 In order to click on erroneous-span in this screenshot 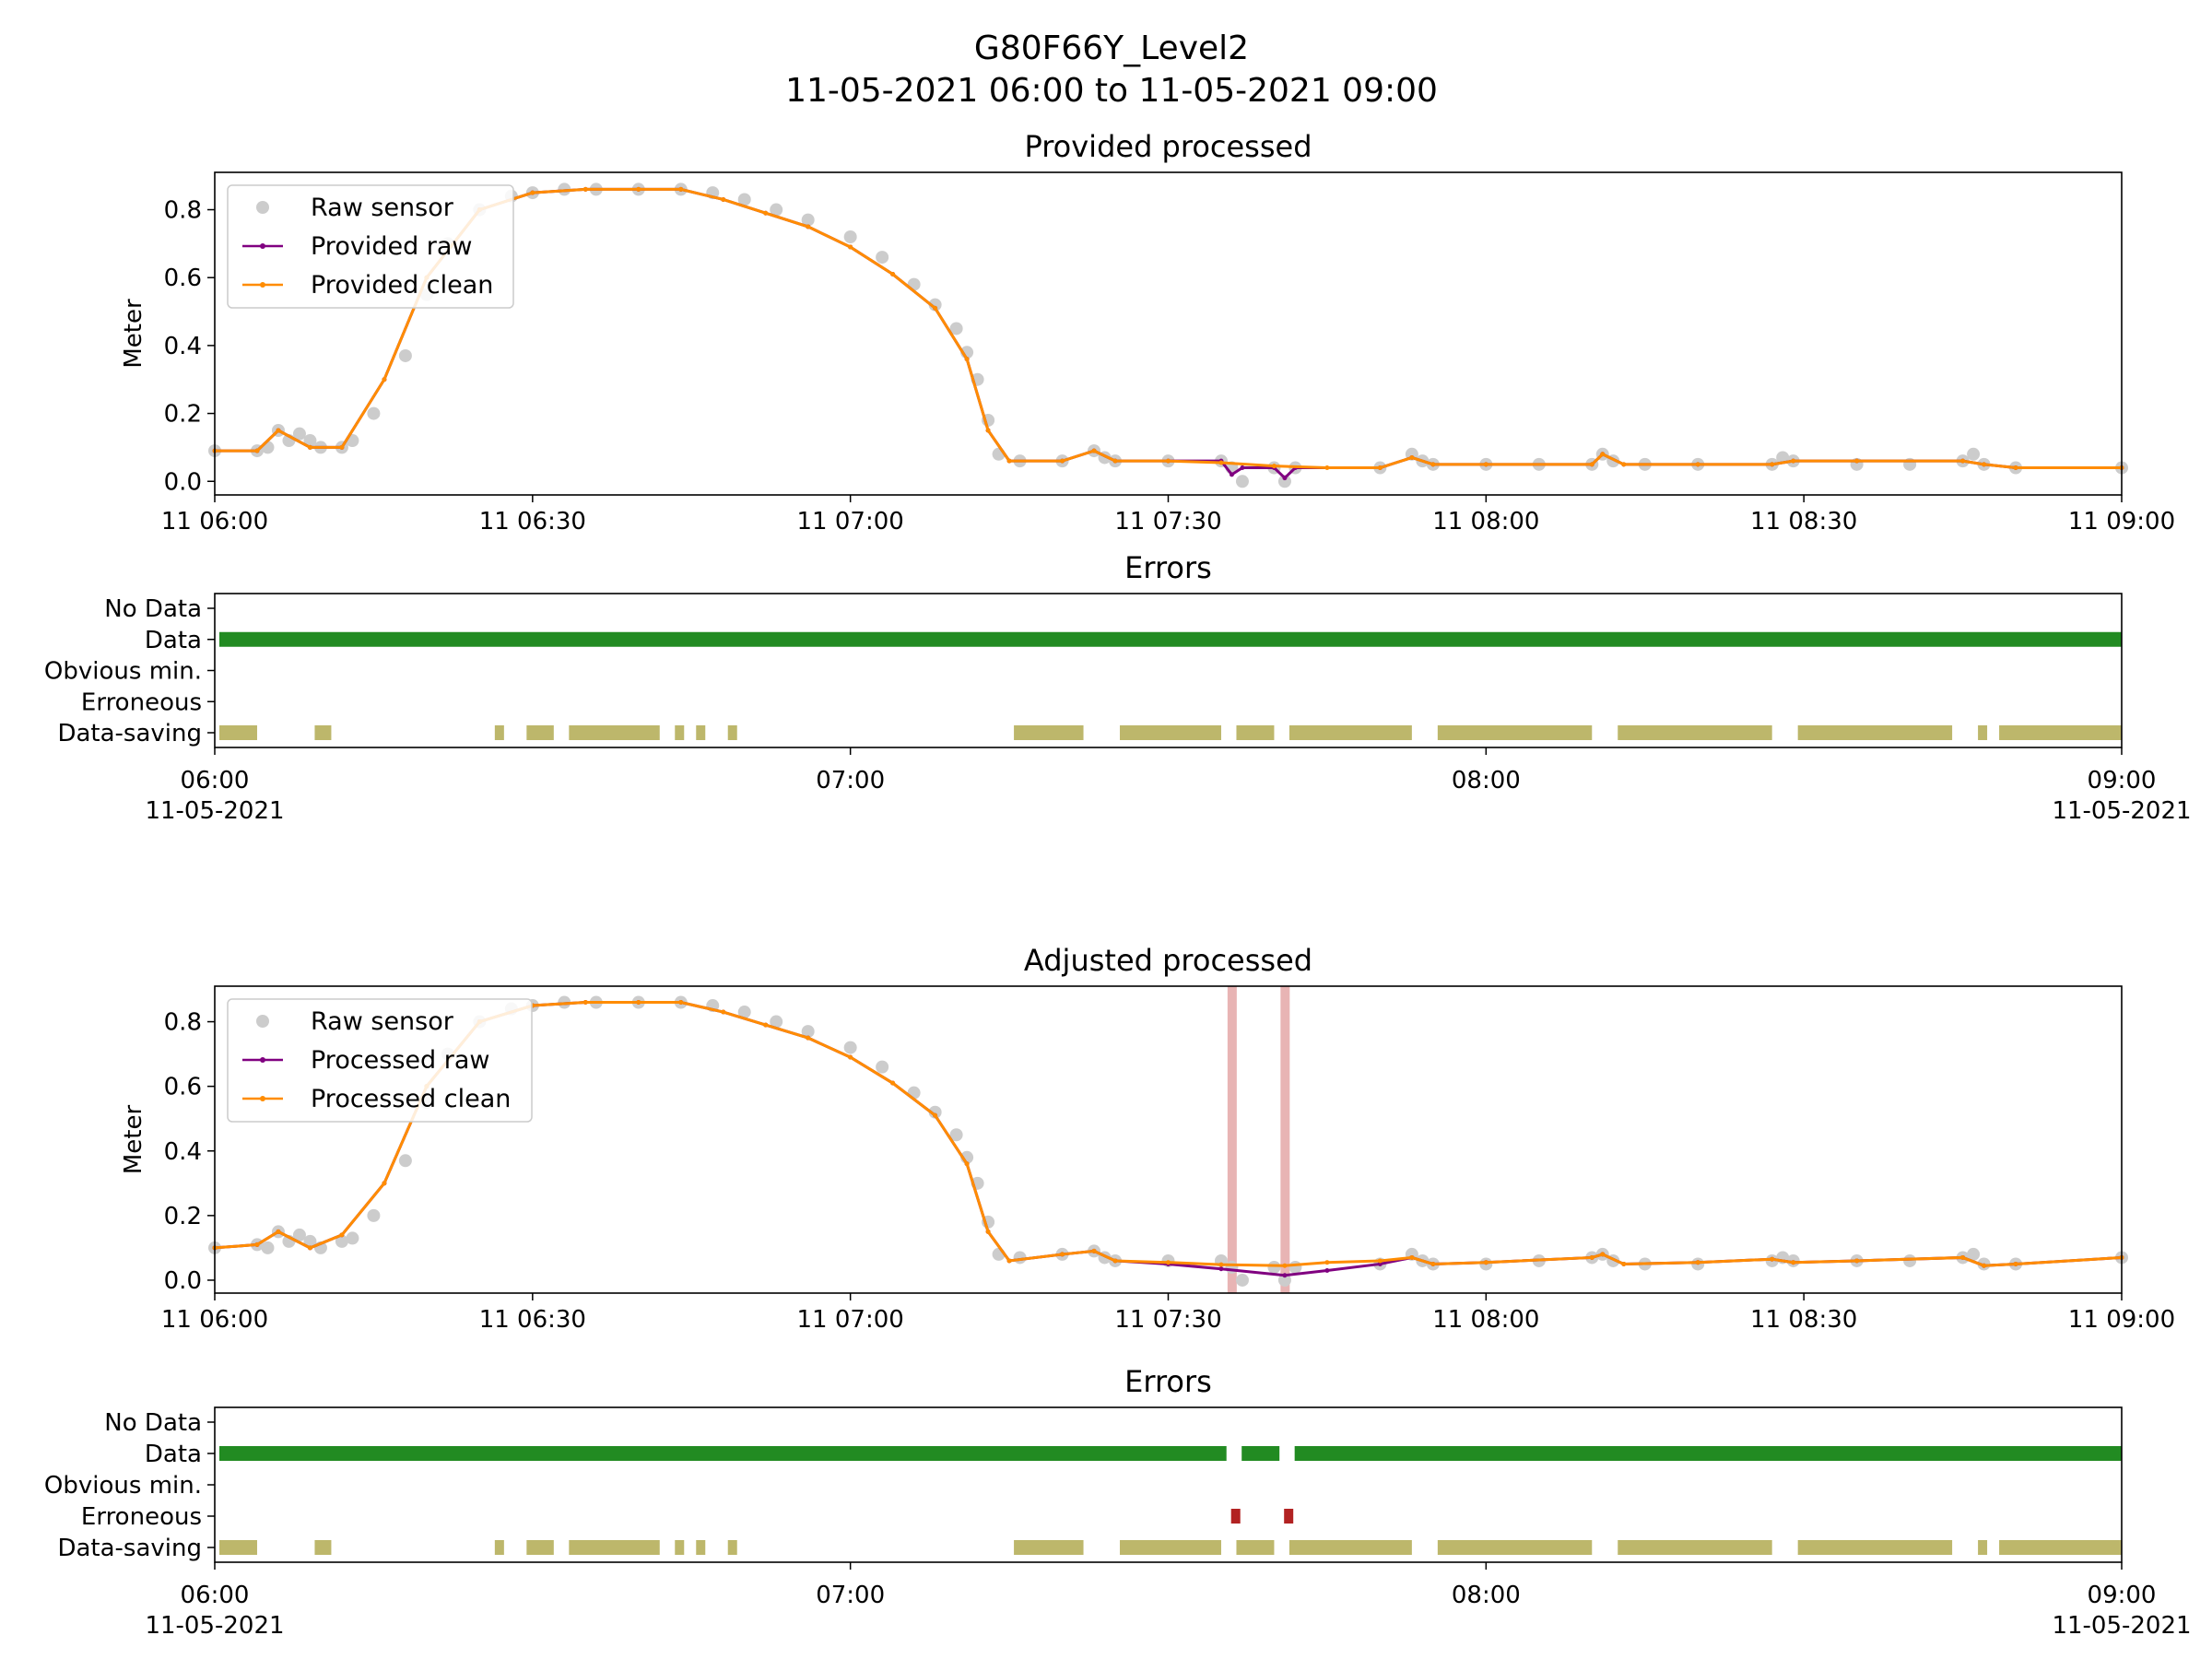, I will do `click(1285, 1139)`.